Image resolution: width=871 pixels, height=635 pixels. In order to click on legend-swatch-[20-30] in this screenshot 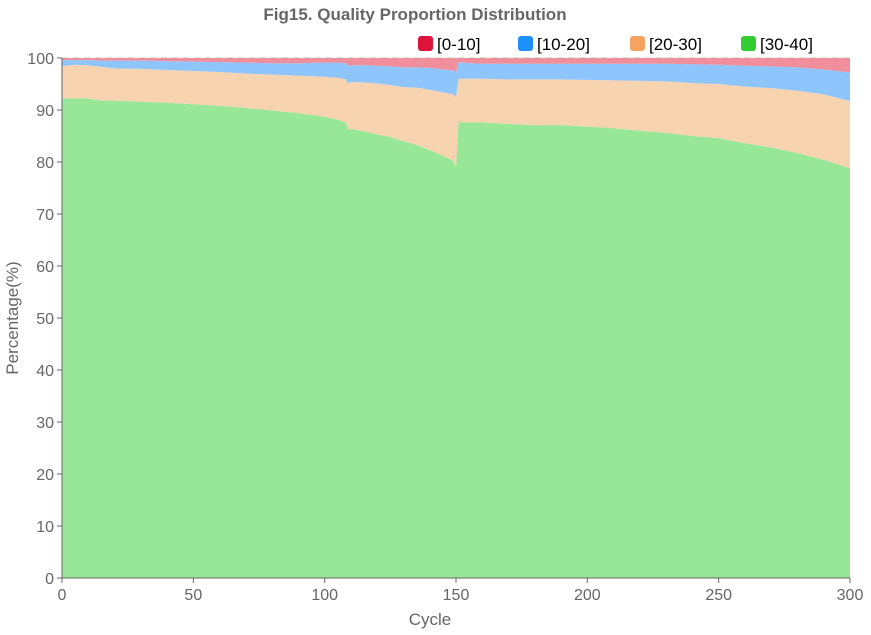, I will do `click(637, 43)`.